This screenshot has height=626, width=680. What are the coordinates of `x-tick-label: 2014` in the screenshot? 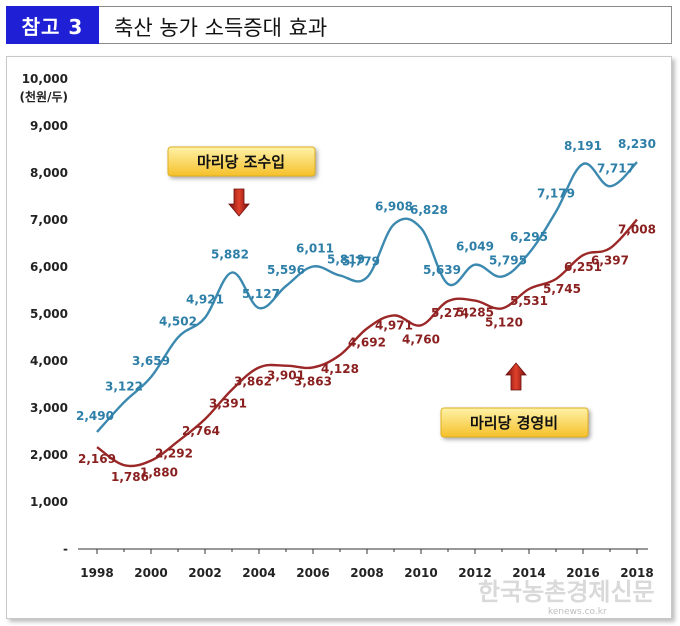 It's located at (528, 573).